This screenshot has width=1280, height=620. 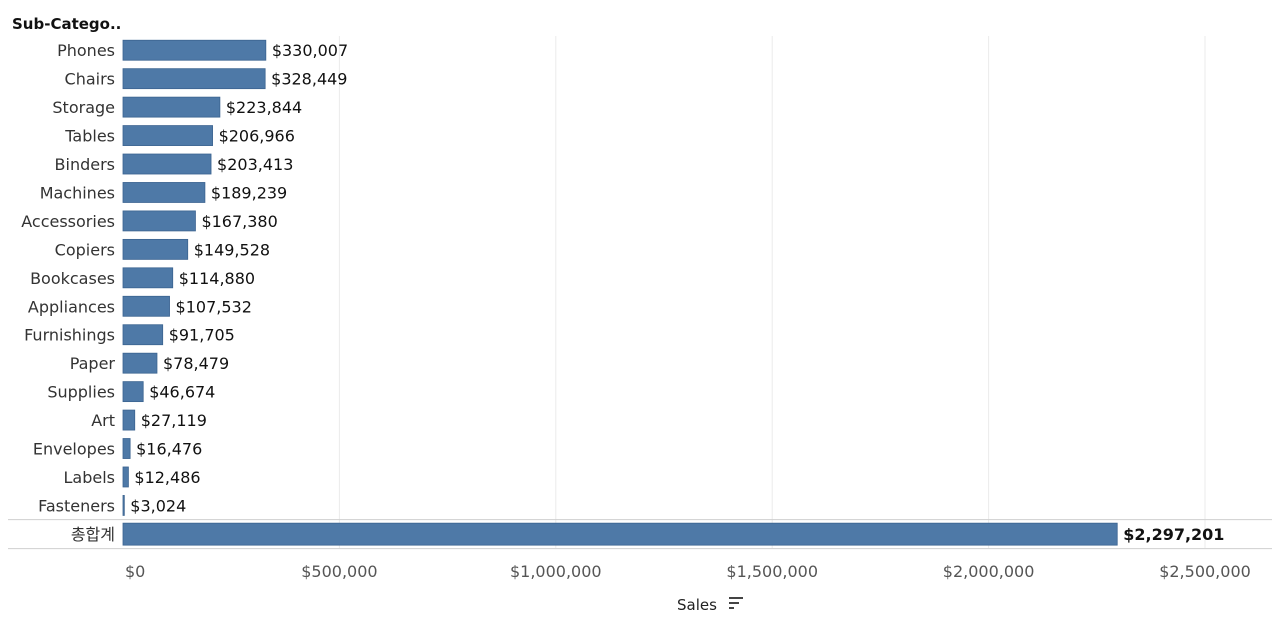 I want to click on category-label: Machines, so click(x=77, y=192).